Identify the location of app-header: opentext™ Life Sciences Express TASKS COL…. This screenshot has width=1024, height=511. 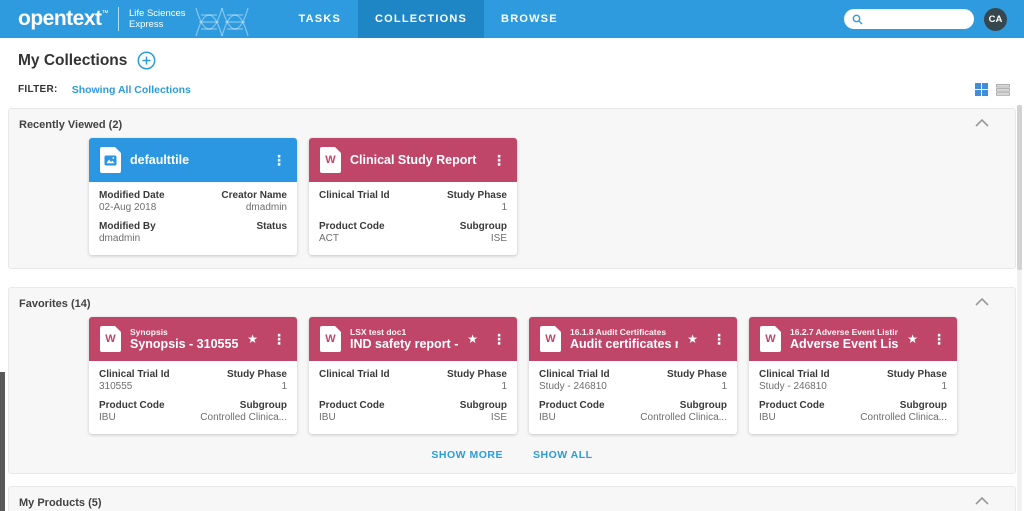
(512, 19).